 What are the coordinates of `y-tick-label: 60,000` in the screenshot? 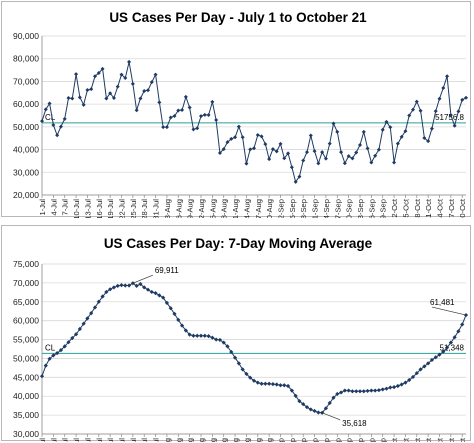 It's located at (26, 321).